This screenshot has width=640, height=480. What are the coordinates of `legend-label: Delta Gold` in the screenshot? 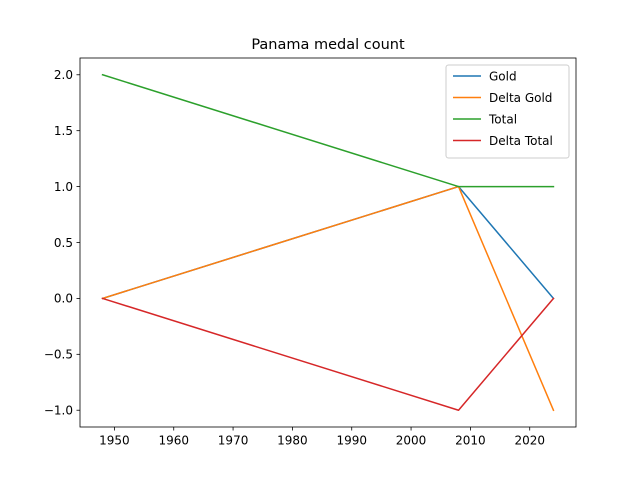 It's located at (520, 98).